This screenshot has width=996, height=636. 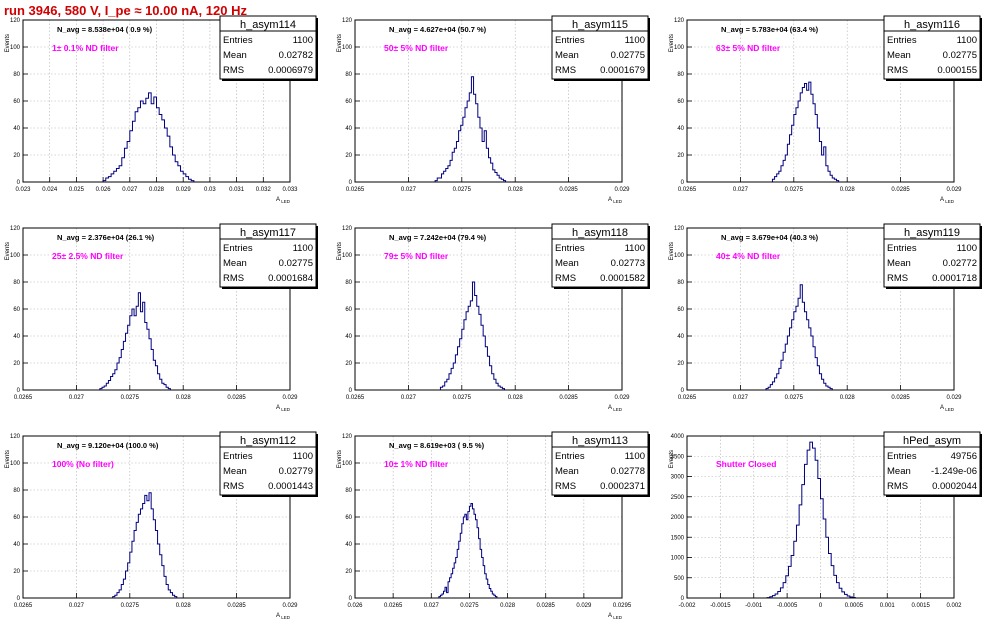 I want to click on stat-value-mean: 0.02772, so click(x=960, y=263).